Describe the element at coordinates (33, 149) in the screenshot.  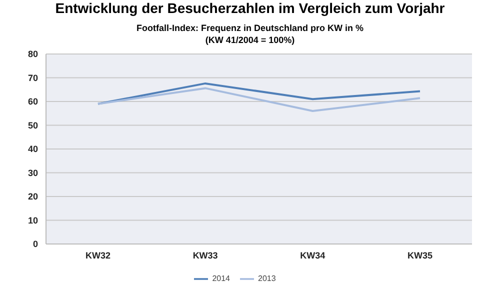
I see `y-tick-label: 40` at that location.